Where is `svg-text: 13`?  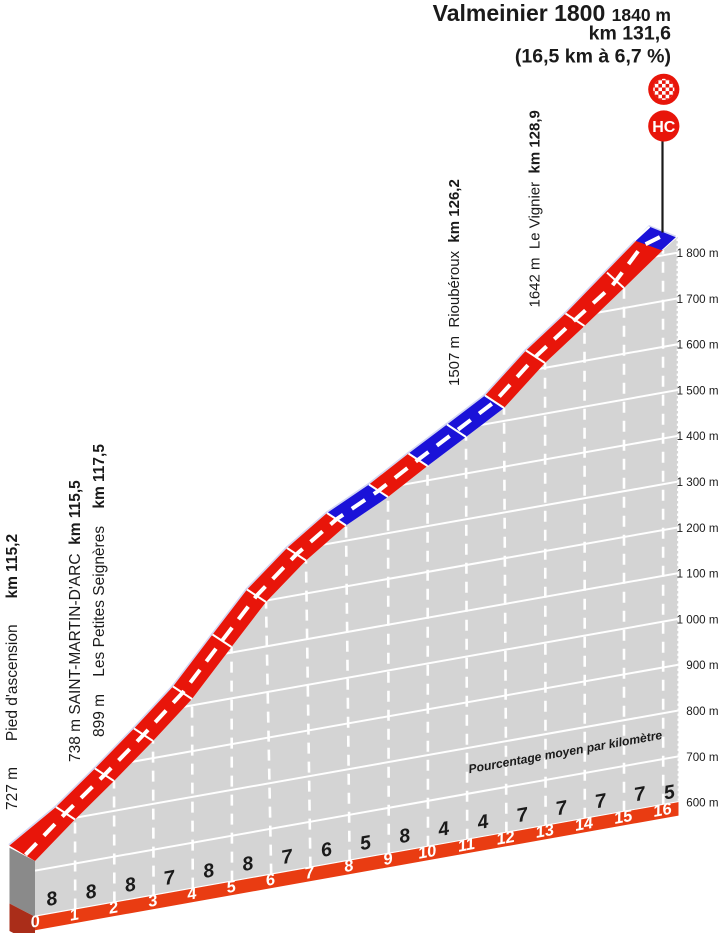 svg-text: 13 is located at coordinates (544, 831).